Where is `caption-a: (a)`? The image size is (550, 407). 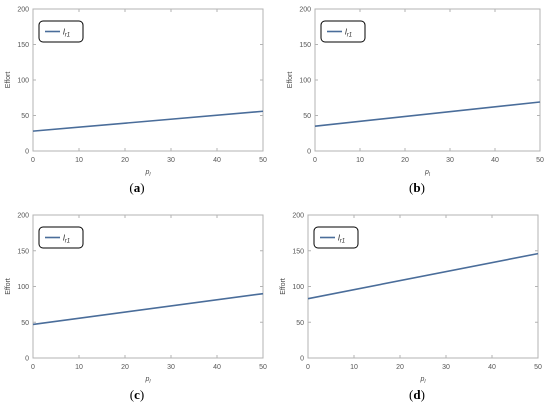 caption-a: (a) is located at coordinates (137, 187).